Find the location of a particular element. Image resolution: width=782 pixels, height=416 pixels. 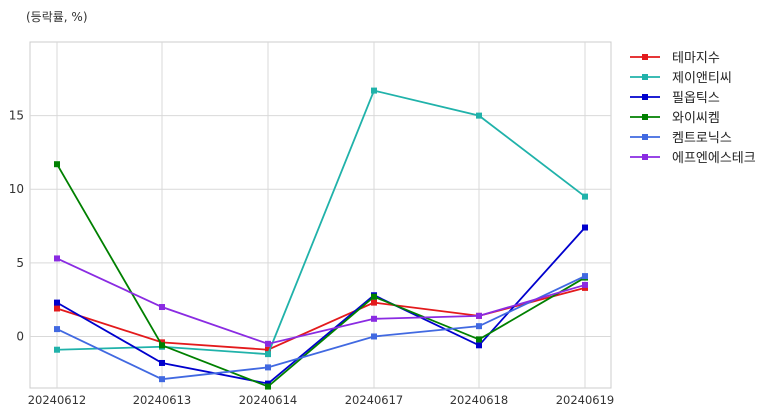

legend-label-3: 필옵틱스 is located at coordinates (696, 98).